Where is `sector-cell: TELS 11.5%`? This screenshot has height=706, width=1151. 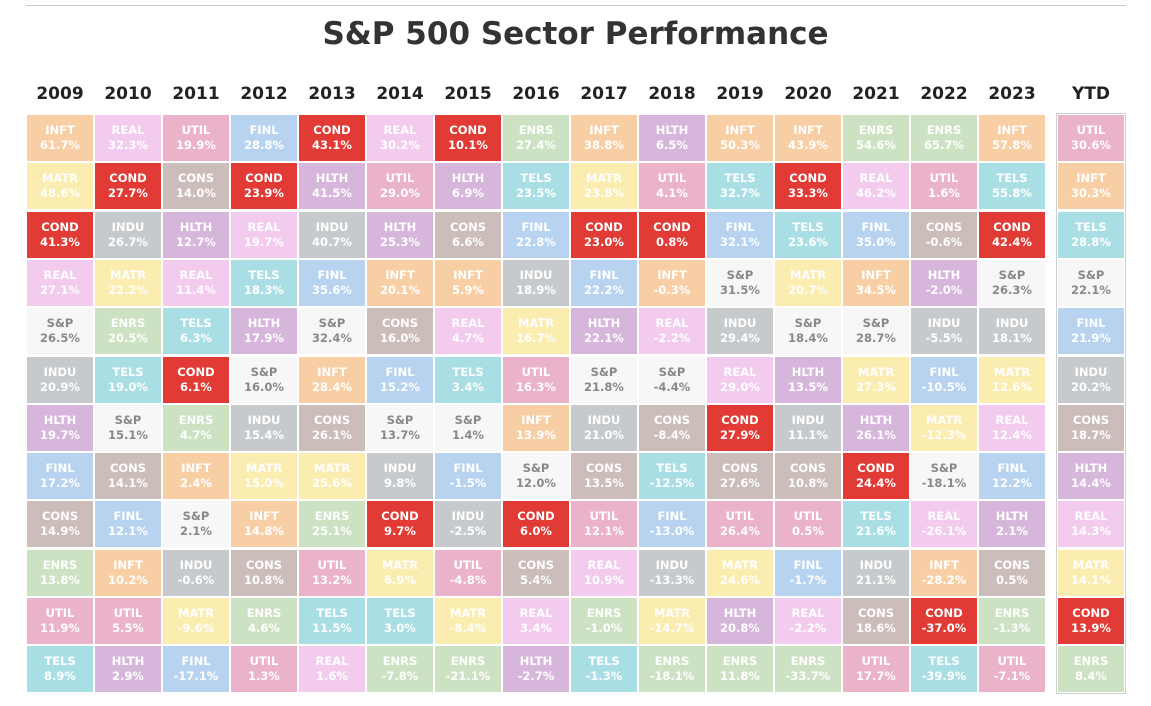 sector-cell: TELS 11.5% is located at coordinates (332, 621).